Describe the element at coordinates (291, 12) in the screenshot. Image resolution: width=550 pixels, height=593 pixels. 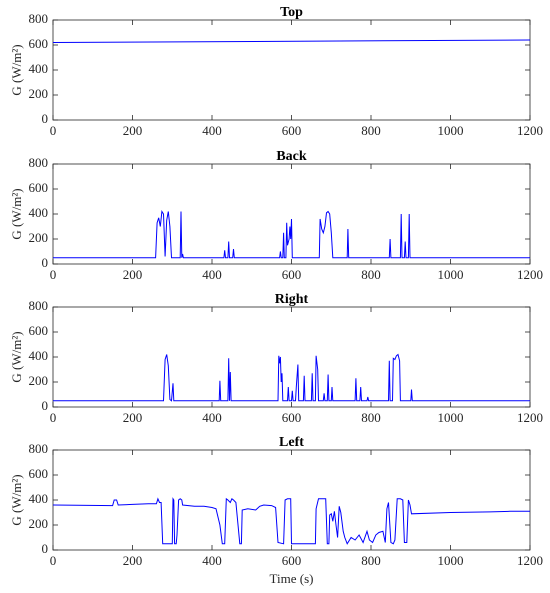
I see `subplot-title: Top` at that location.